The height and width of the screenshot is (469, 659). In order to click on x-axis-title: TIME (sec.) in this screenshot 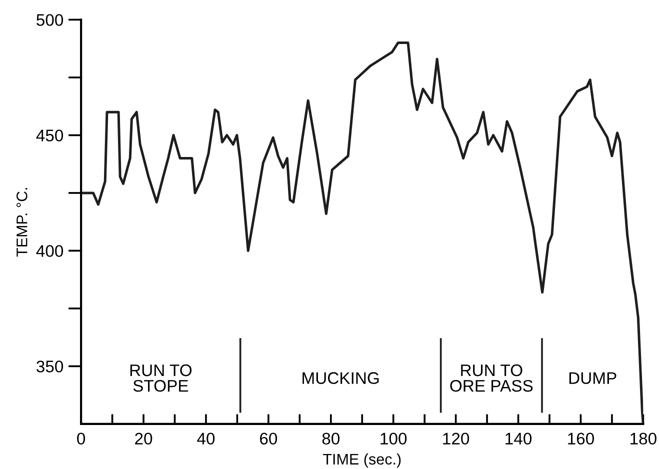, I will do `click(362, 460)`.